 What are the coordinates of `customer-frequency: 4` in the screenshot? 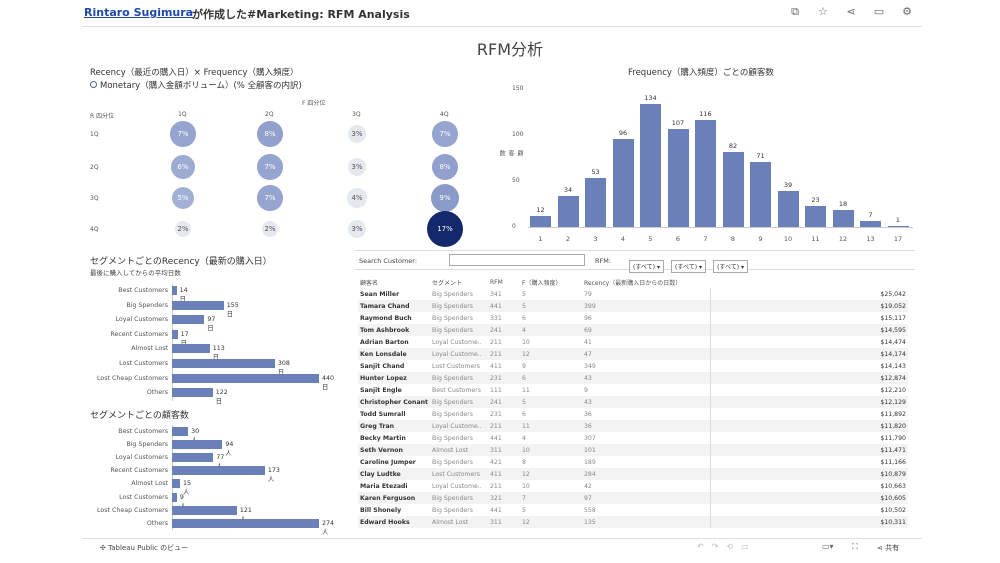 It's located at (551, 330).